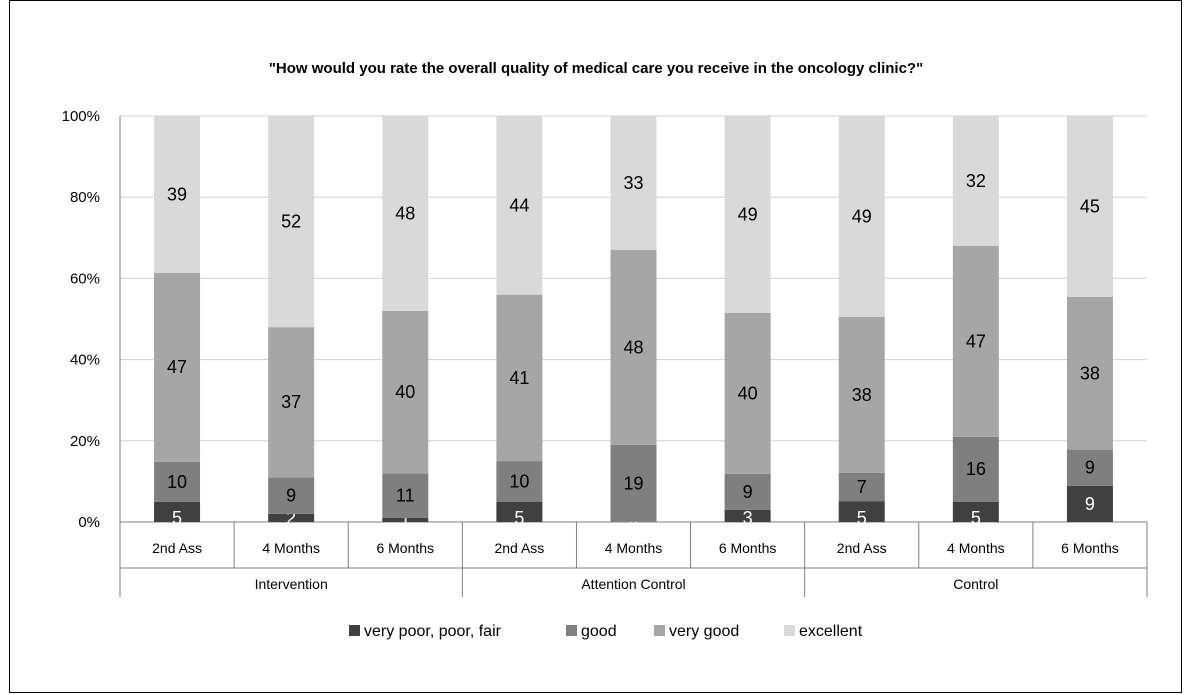 The image size is (1184, 695). I want to click on data-label: 45, so click(1090, 206).